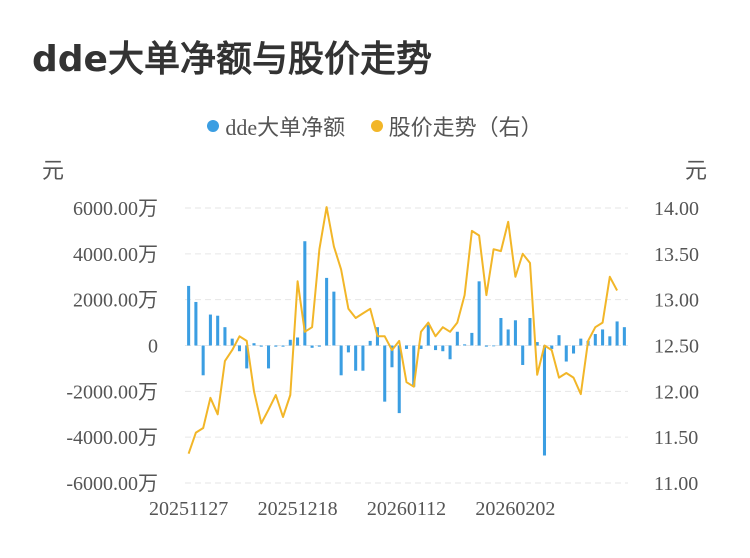 Image resolution: width=750 pixels, height=558 pixels. Describe the element at coordinates (515, 509) in the screenshot. I see `x-tick-label: 20260202` at that location.